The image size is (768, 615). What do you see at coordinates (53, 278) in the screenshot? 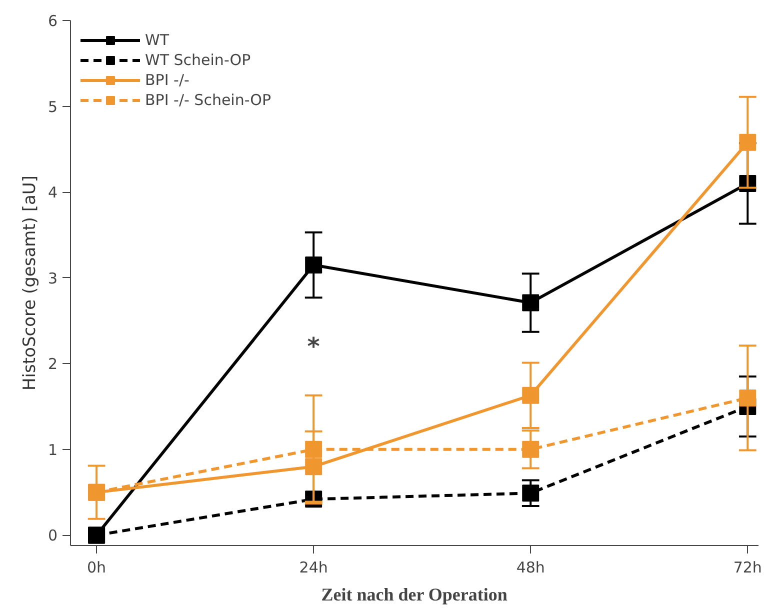
I see `y-tick-label: 3` at bounding box center [53, 278].